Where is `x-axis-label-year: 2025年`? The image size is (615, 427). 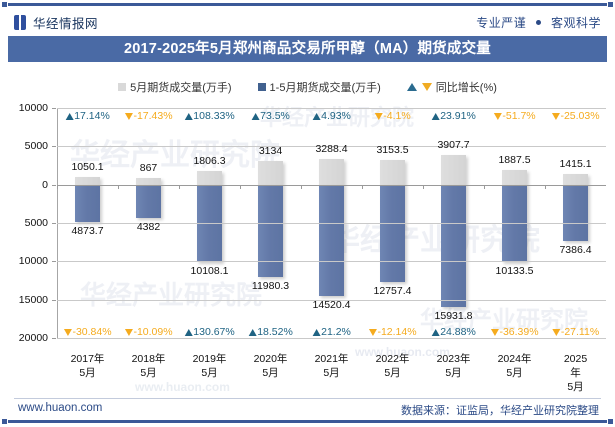
x-axis-label-year: 2025年 is located at coordinates (575, 366).